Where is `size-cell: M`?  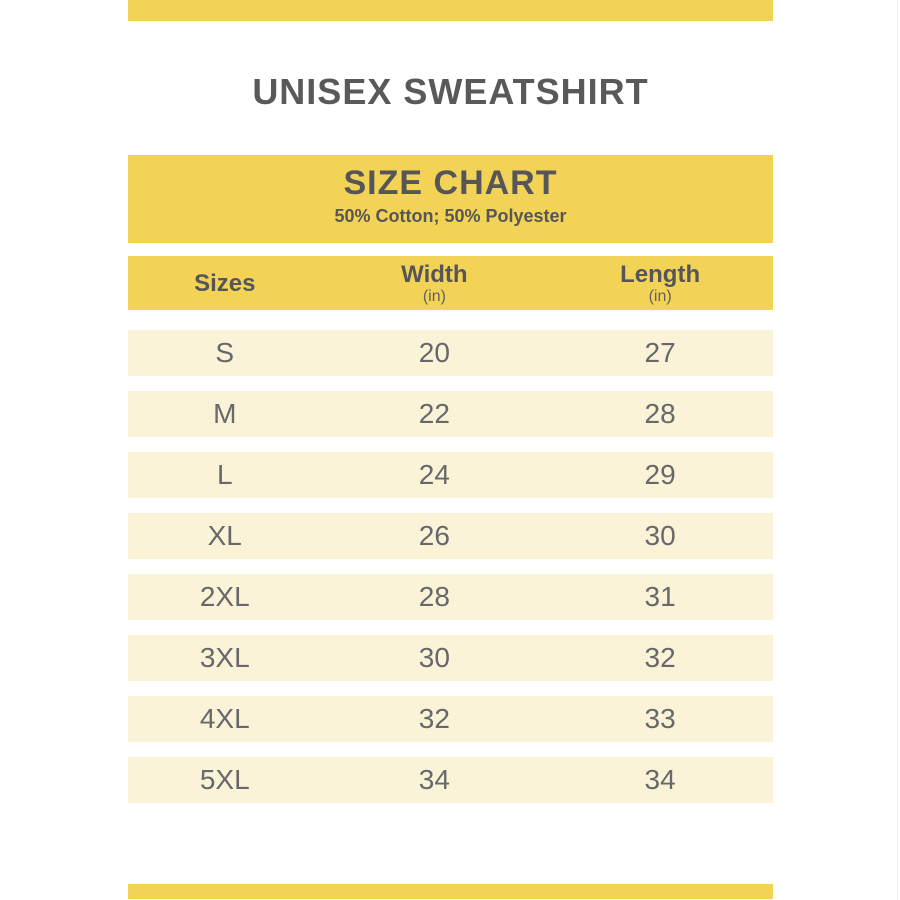
size-cell: M is located at coordinates (225, 413).